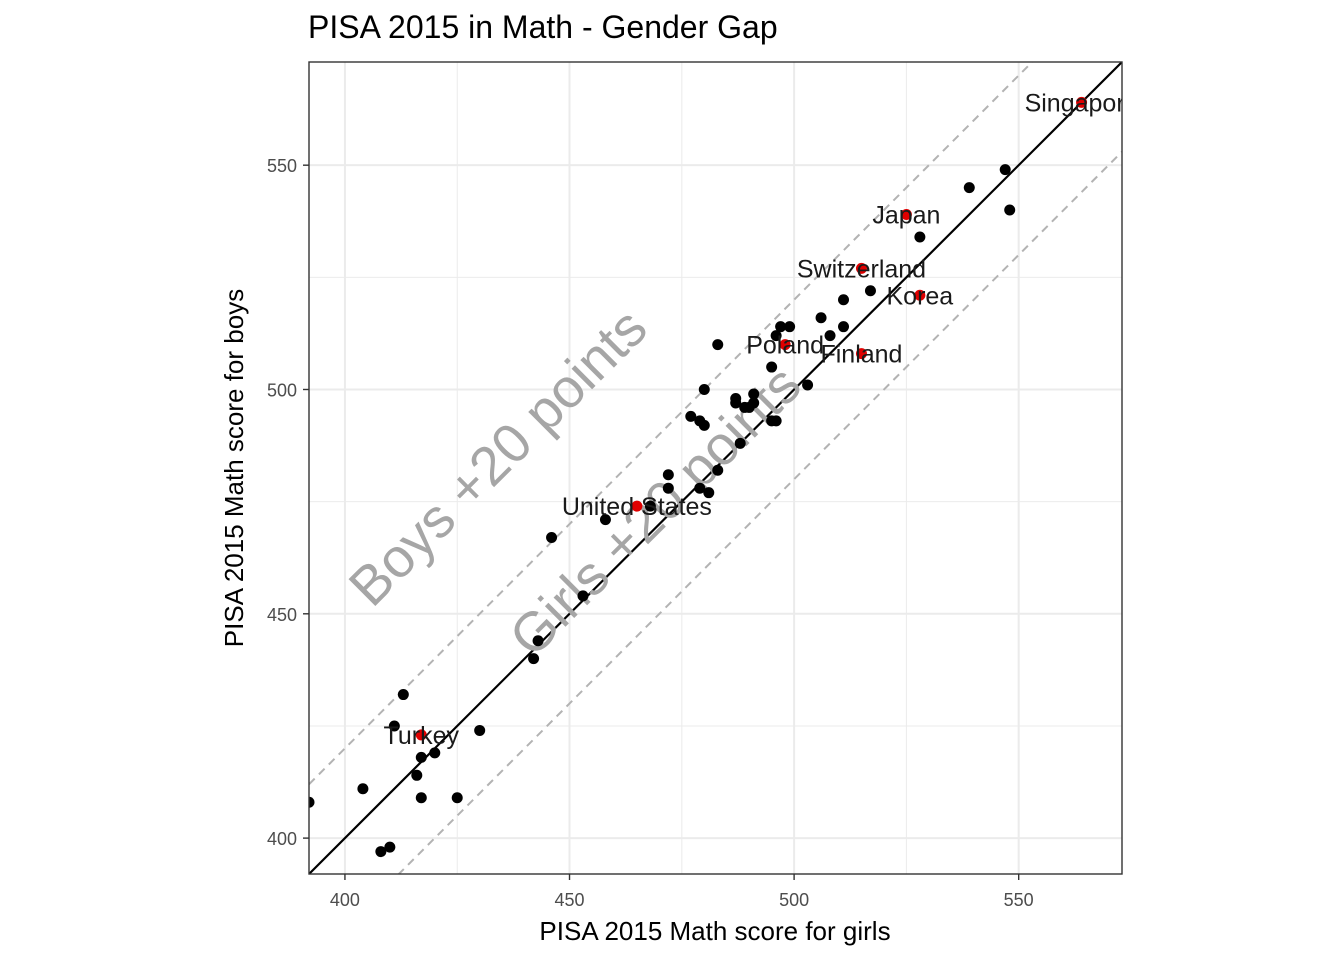 The image size is (1344, 960). What do you see at coordinates (1019, 900) in the screenshot?
I see `x-tick-label: 550` at bounding box center [1019, 900].